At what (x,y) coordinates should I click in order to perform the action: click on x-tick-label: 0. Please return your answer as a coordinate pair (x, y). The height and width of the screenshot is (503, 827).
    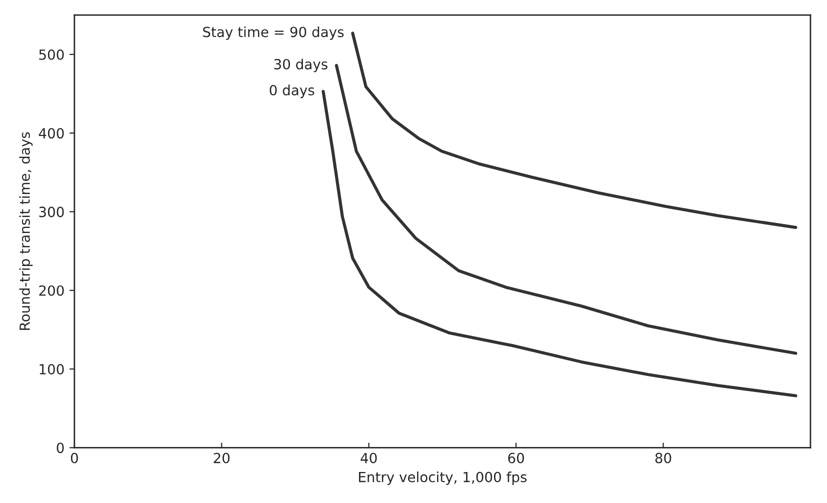
    Looking at the image, I should click on (74, 458).